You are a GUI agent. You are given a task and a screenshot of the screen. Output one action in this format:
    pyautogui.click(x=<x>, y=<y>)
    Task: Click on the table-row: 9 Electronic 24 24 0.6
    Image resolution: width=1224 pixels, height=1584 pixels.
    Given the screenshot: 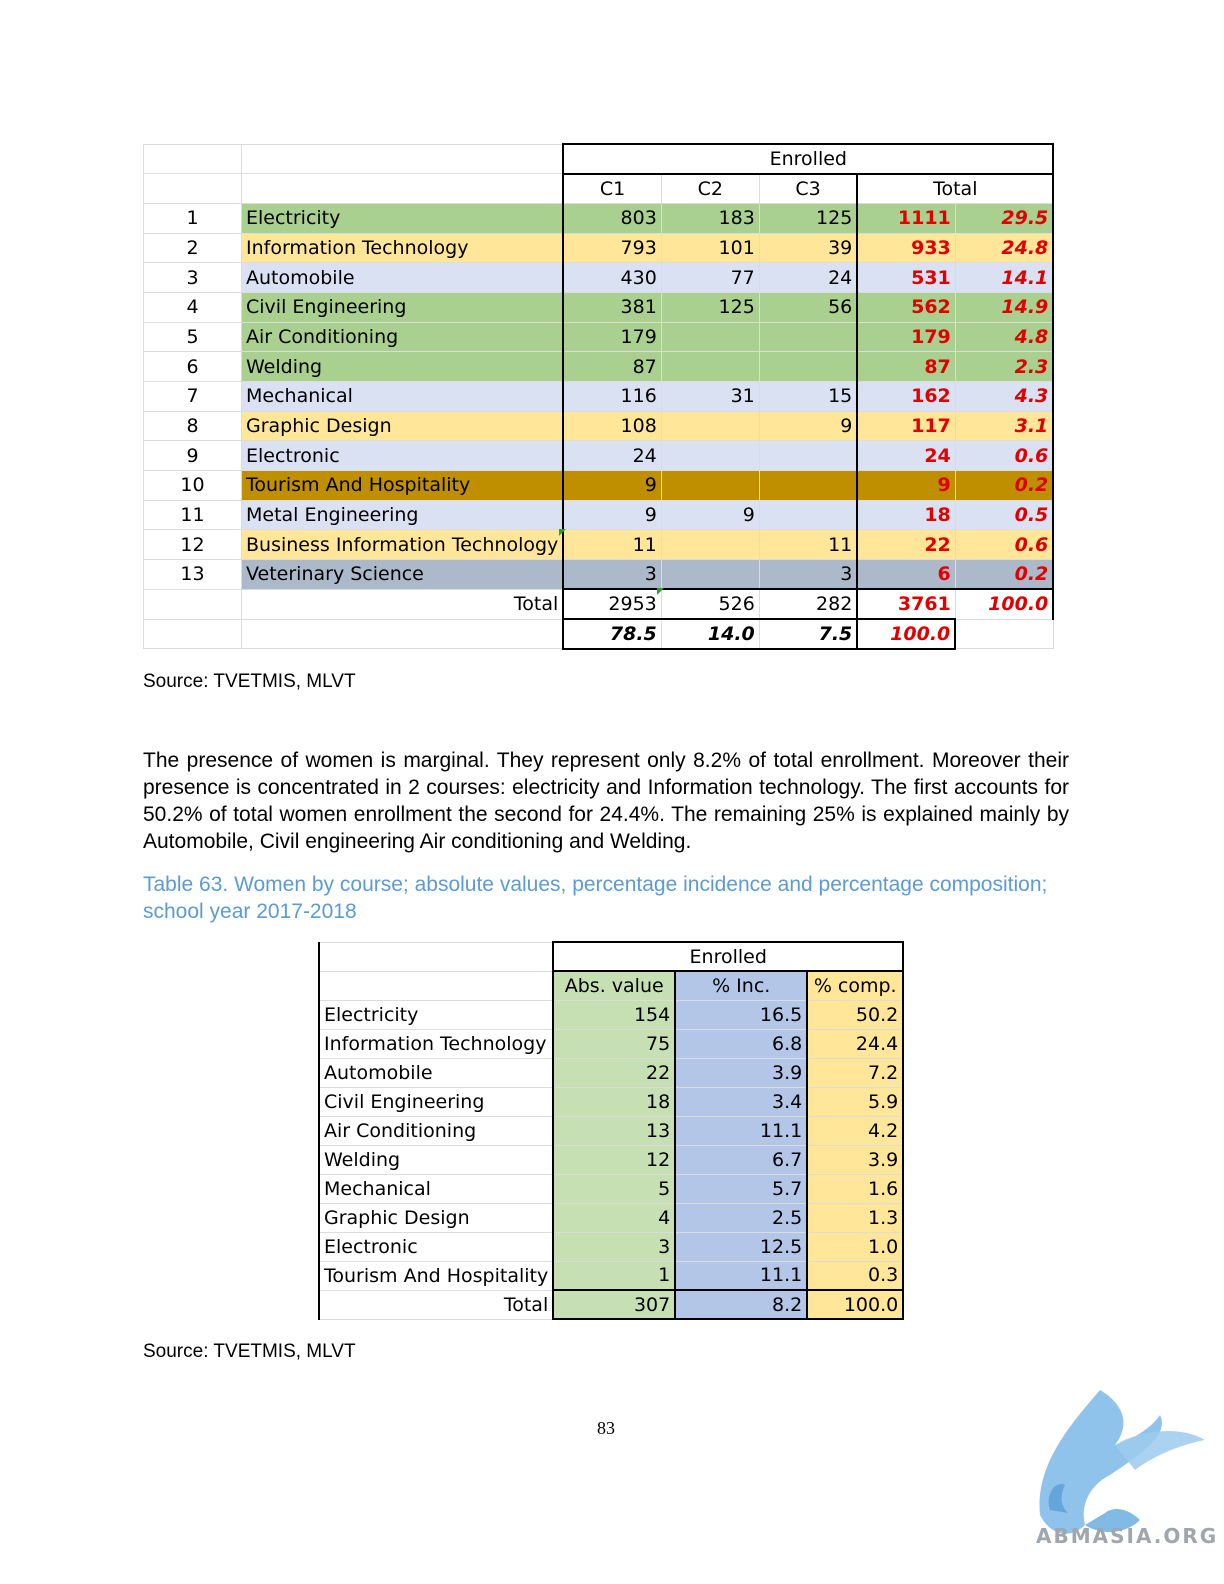 What is the action you would take?
    pyautogui.click(x=599, y=456)
    